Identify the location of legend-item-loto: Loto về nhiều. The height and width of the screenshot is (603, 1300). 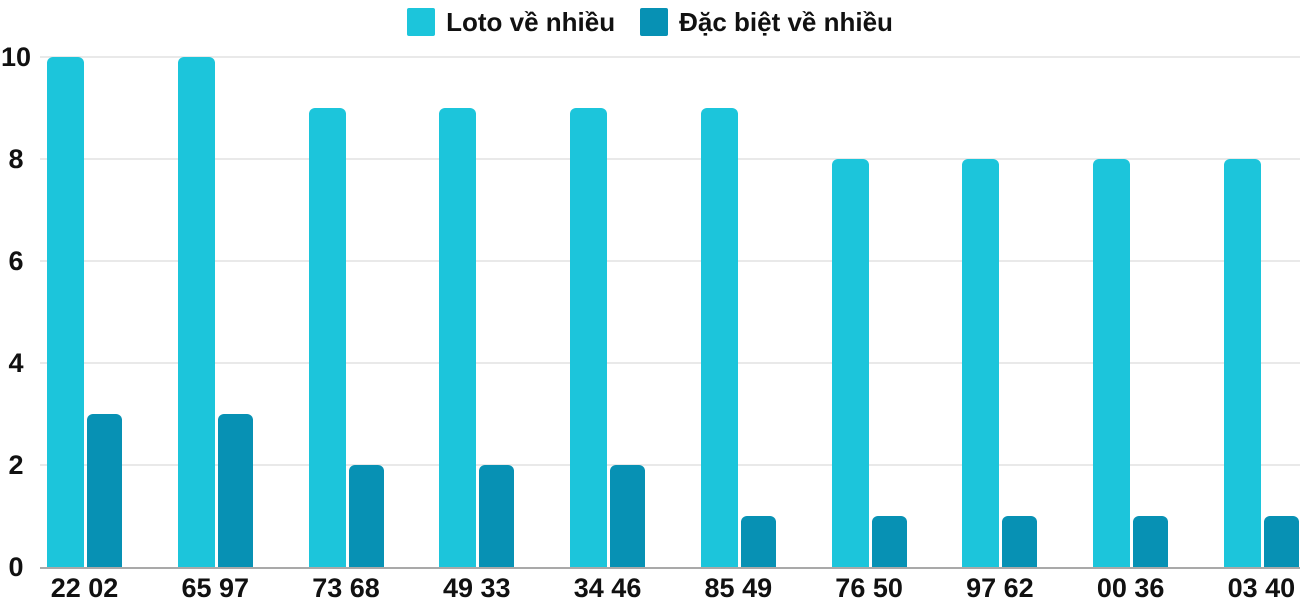
(511, 22).